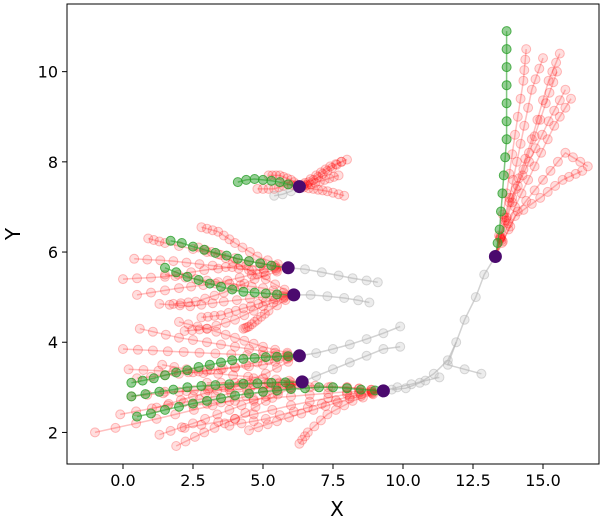  Describe the element at coordinates (53, 432) in the screenshot. I see `y-tick-label: 2` at that location.